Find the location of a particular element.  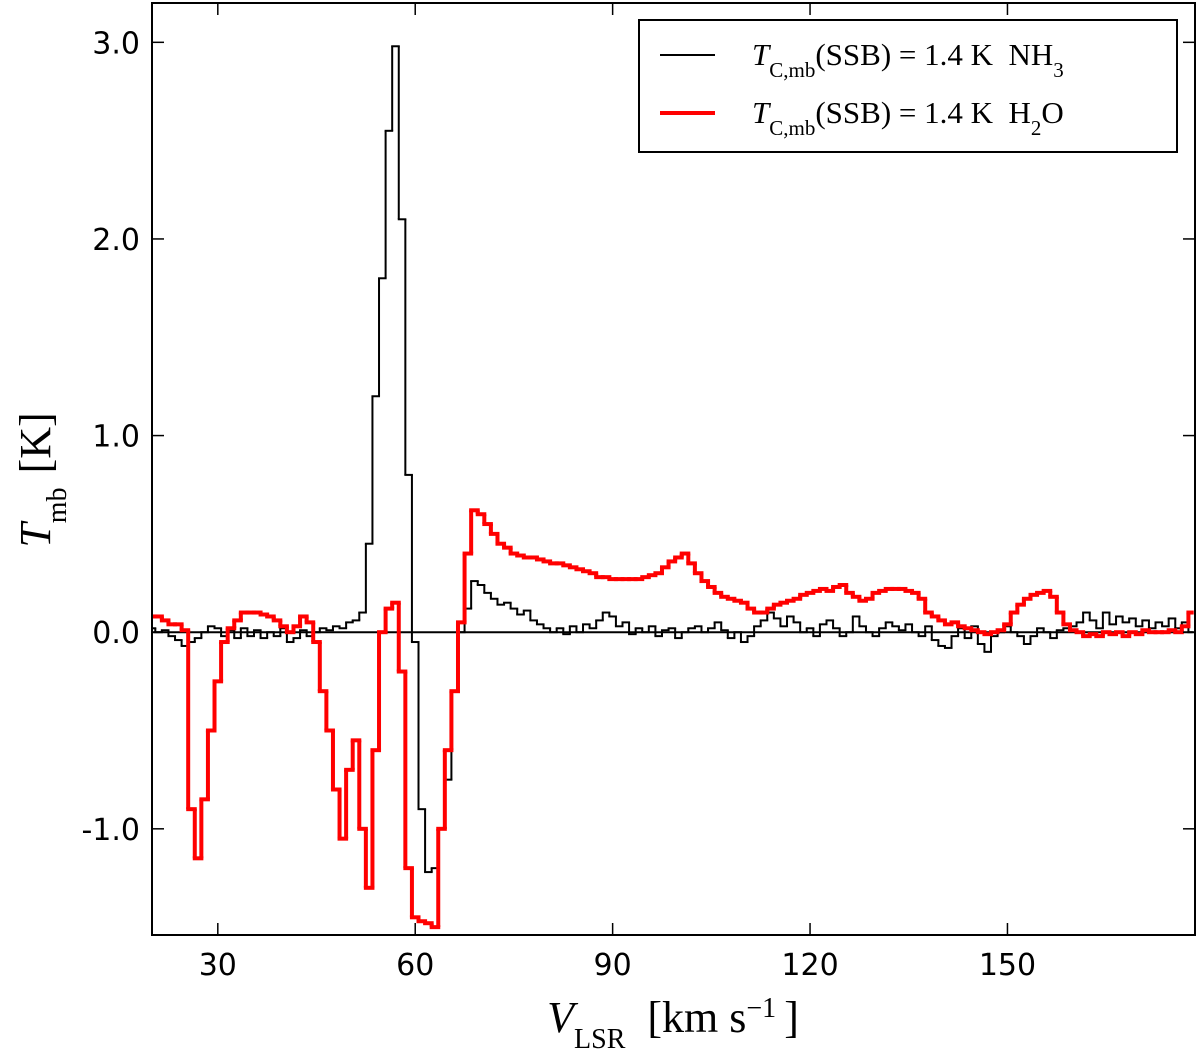

y-tick-label: -1.0 is located at coordinates (110, 830).